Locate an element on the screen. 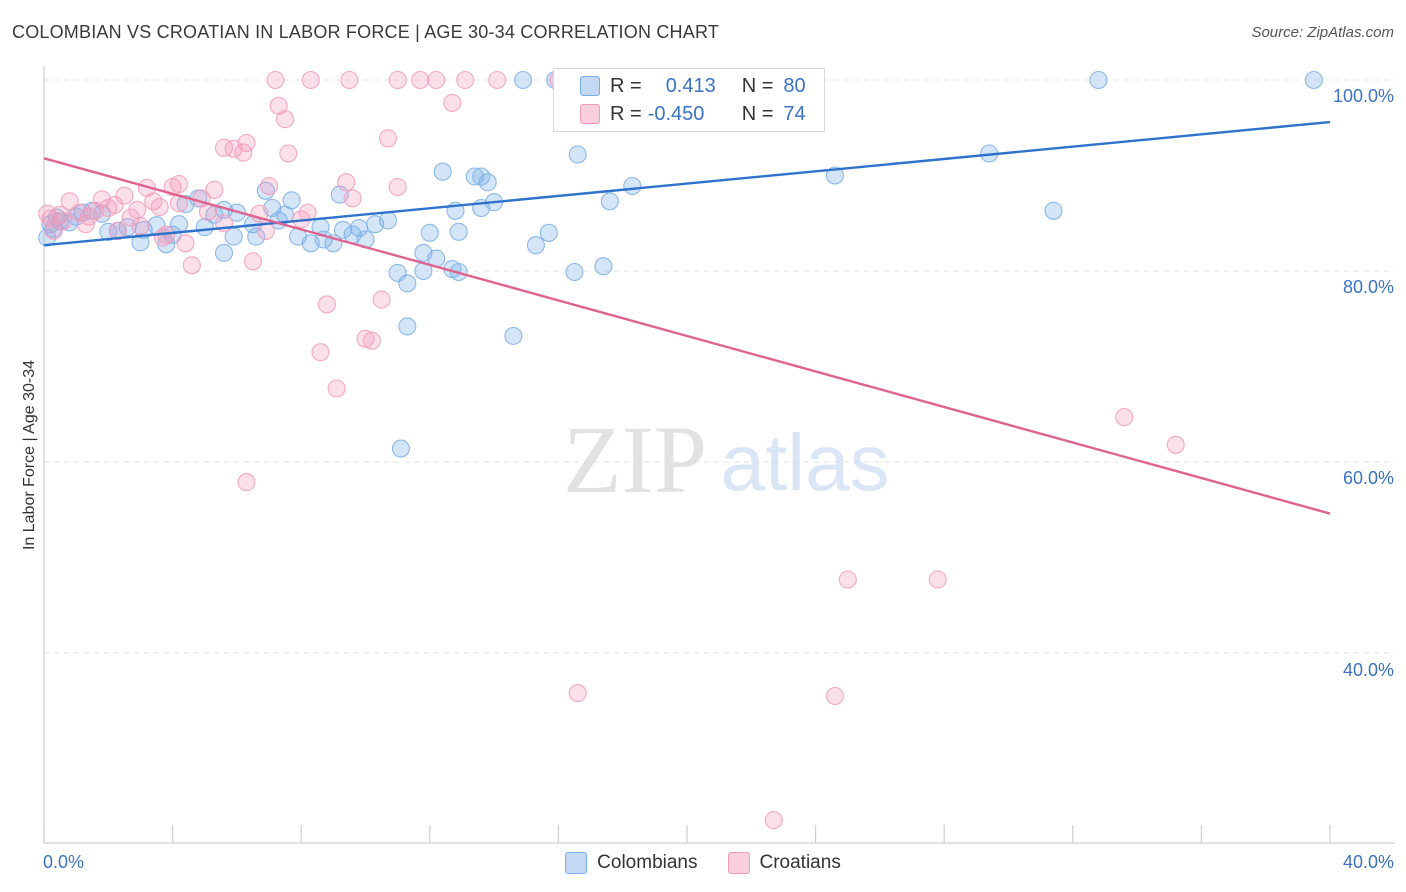  legend-label-croatians: Croatians is located at coordinates (800, 862).